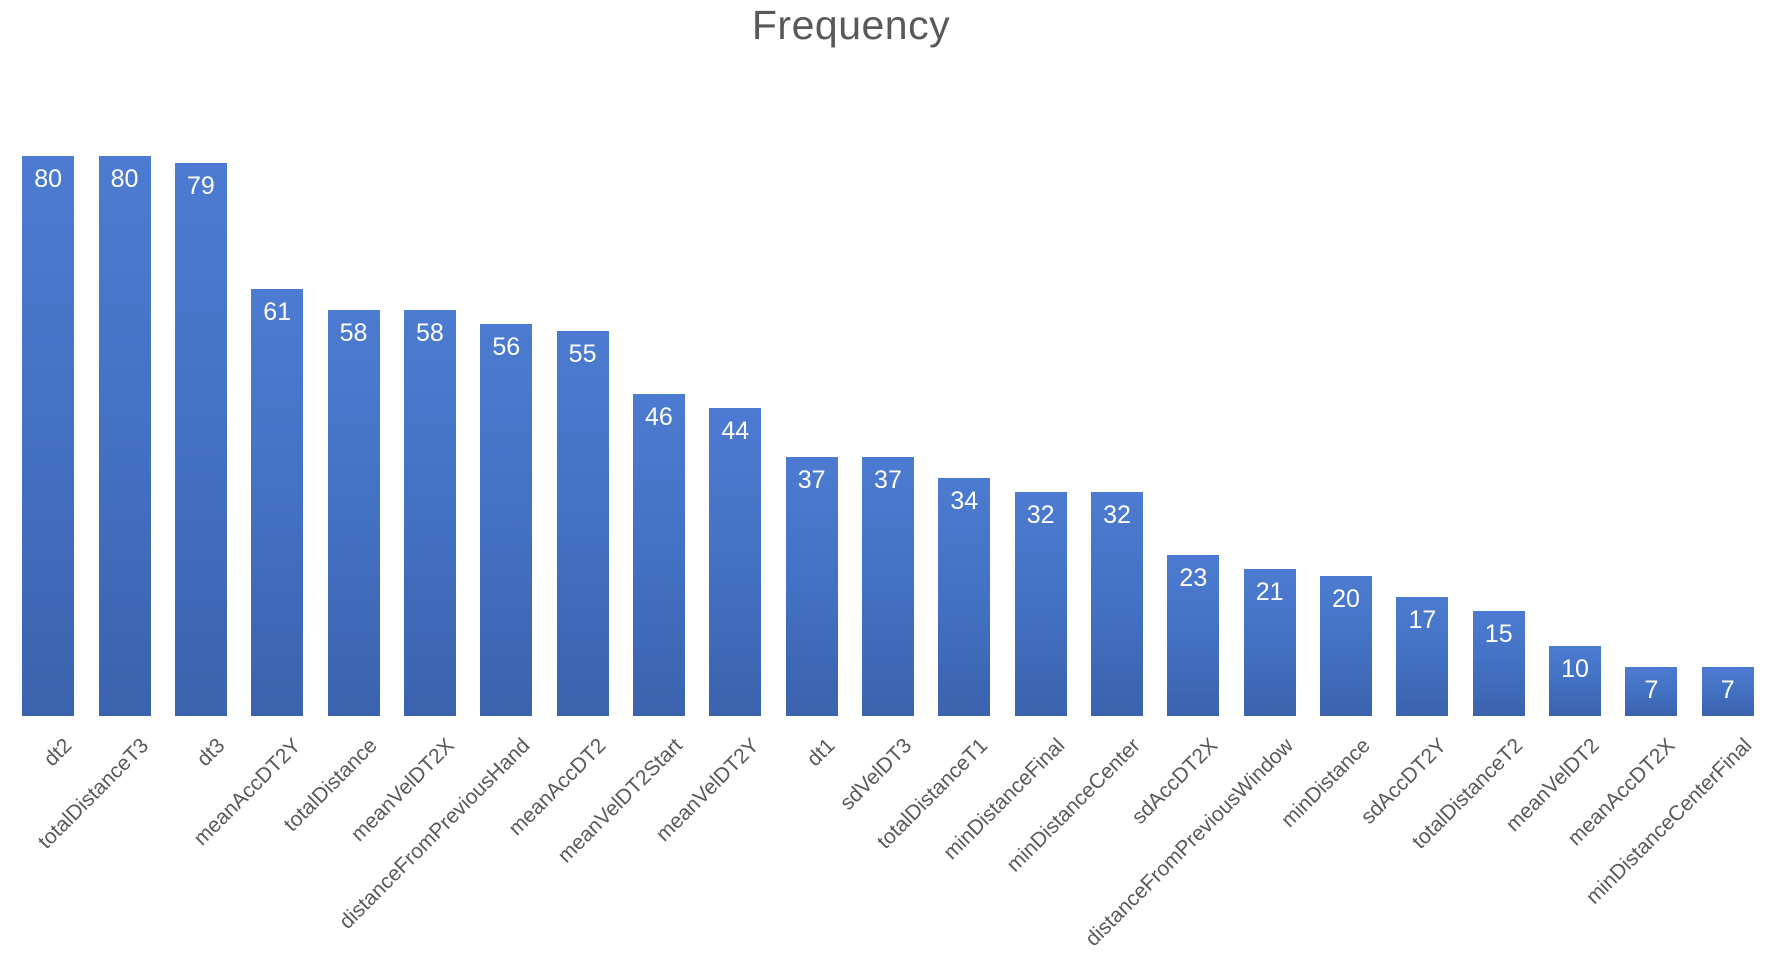  What do you see at coordinates (247, 792) in the screenshot?
I see `x-axis-label: meanAccDT2Y` at bounding box center [247, 792].